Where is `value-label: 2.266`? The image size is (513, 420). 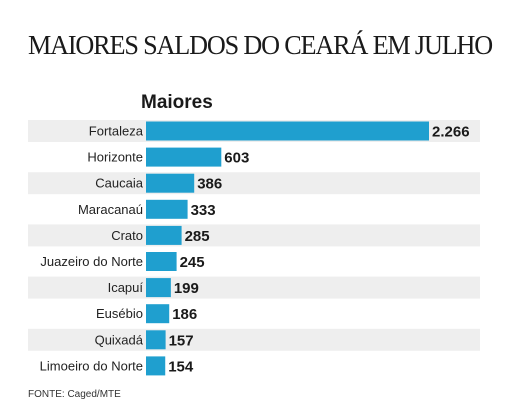 value-label: 2.266 is located at coordinates (451, 132).